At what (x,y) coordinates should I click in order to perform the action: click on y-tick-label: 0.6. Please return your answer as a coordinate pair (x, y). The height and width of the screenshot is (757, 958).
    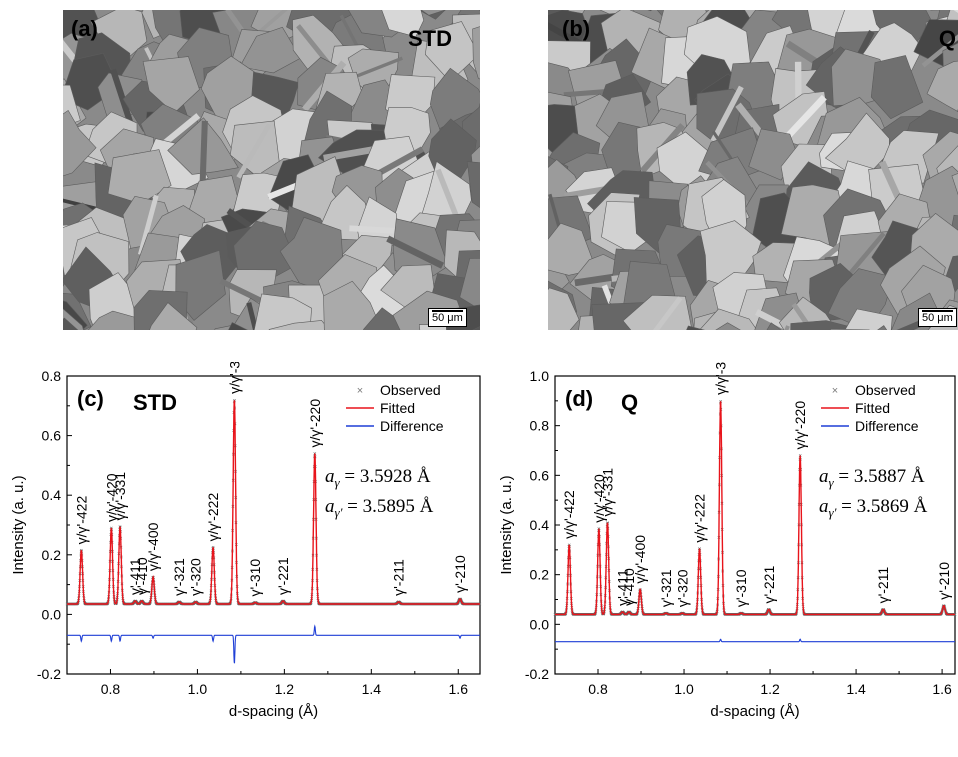
    Looking at the image, I should click on (52, 436).